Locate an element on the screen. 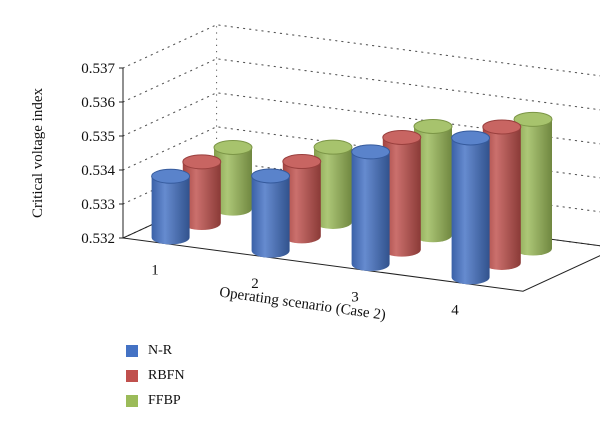 The image size is (600, 430). y-tick-label: 0.536 is located at coordinates (98, 103).